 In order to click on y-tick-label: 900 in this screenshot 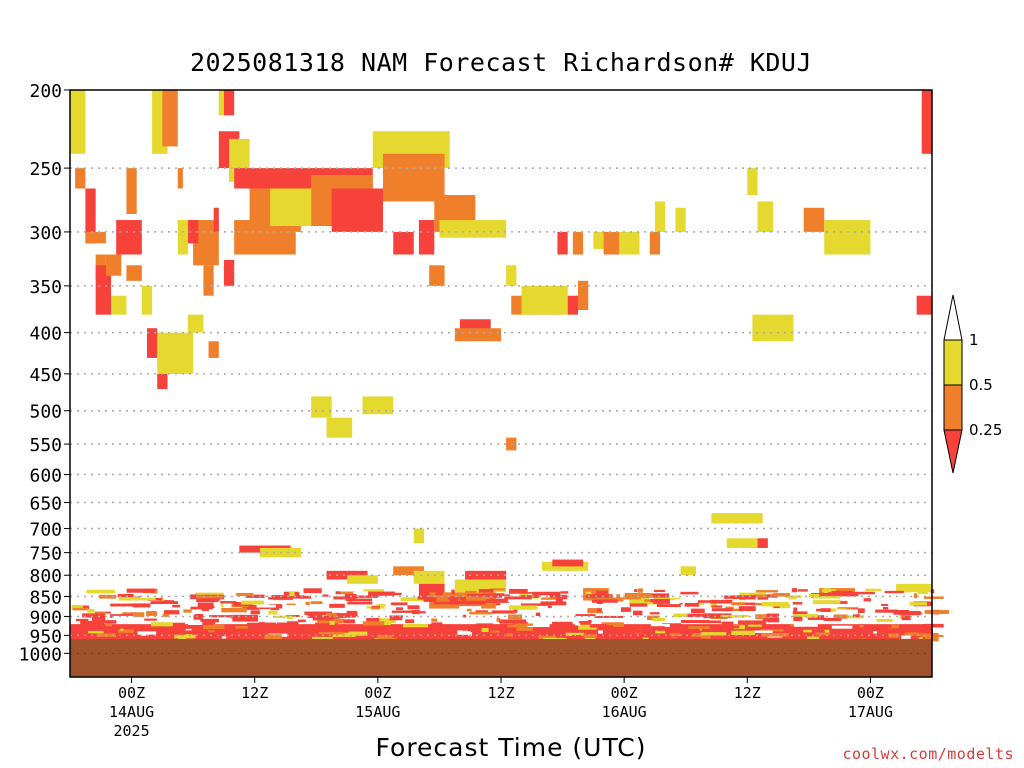, I will do `click(45, 617)`.